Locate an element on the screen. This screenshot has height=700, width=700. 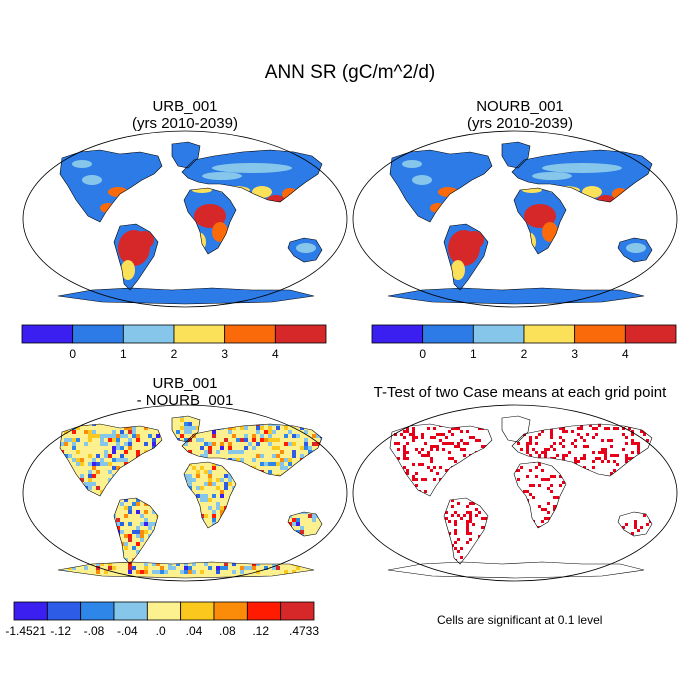
coastline-eurasia is located at coordinates (582, 176).